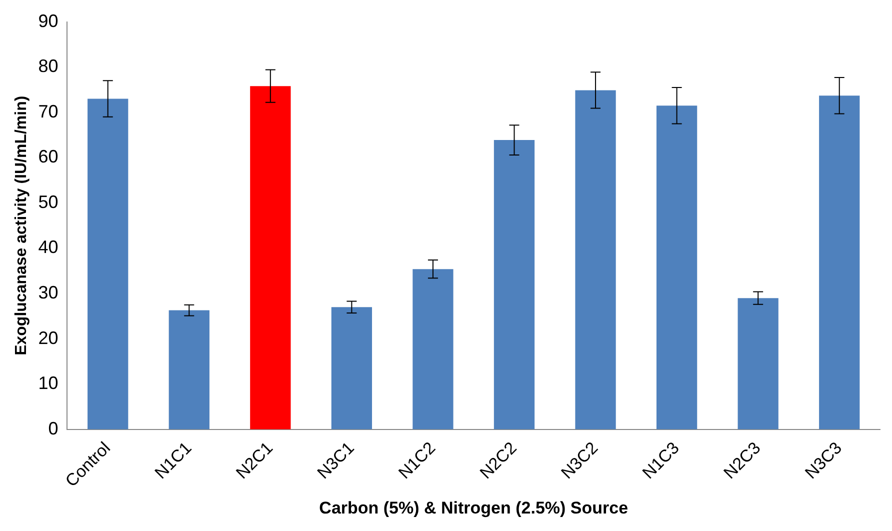 The width and height of the screenshot is (892, 531). I want to click on x-axis-title: Carbon (5%) & Nitrogen (2.5%) Source, so click(473, 508).